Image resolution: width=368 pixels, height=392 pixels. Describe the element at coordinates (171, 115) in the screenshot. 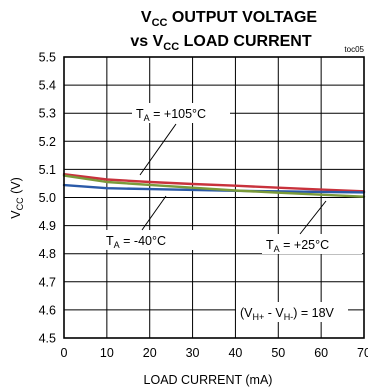

I see `annotation-105c-text: TA = +105°C` at that location.